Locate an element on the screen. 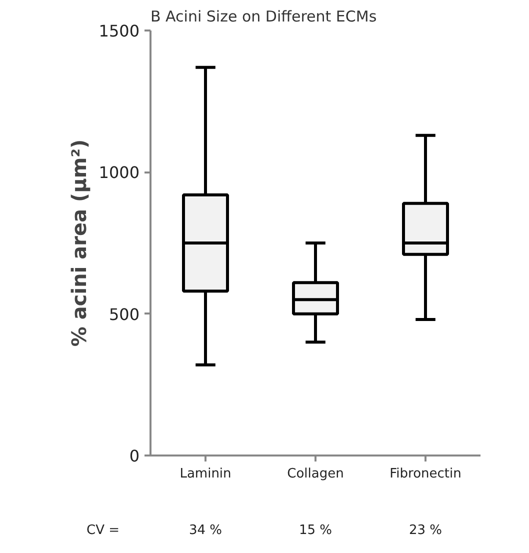 Image resolution: width=529 pixels, height=553 pixels. y-tick-label: 0 is located at coordinates (134, 456).